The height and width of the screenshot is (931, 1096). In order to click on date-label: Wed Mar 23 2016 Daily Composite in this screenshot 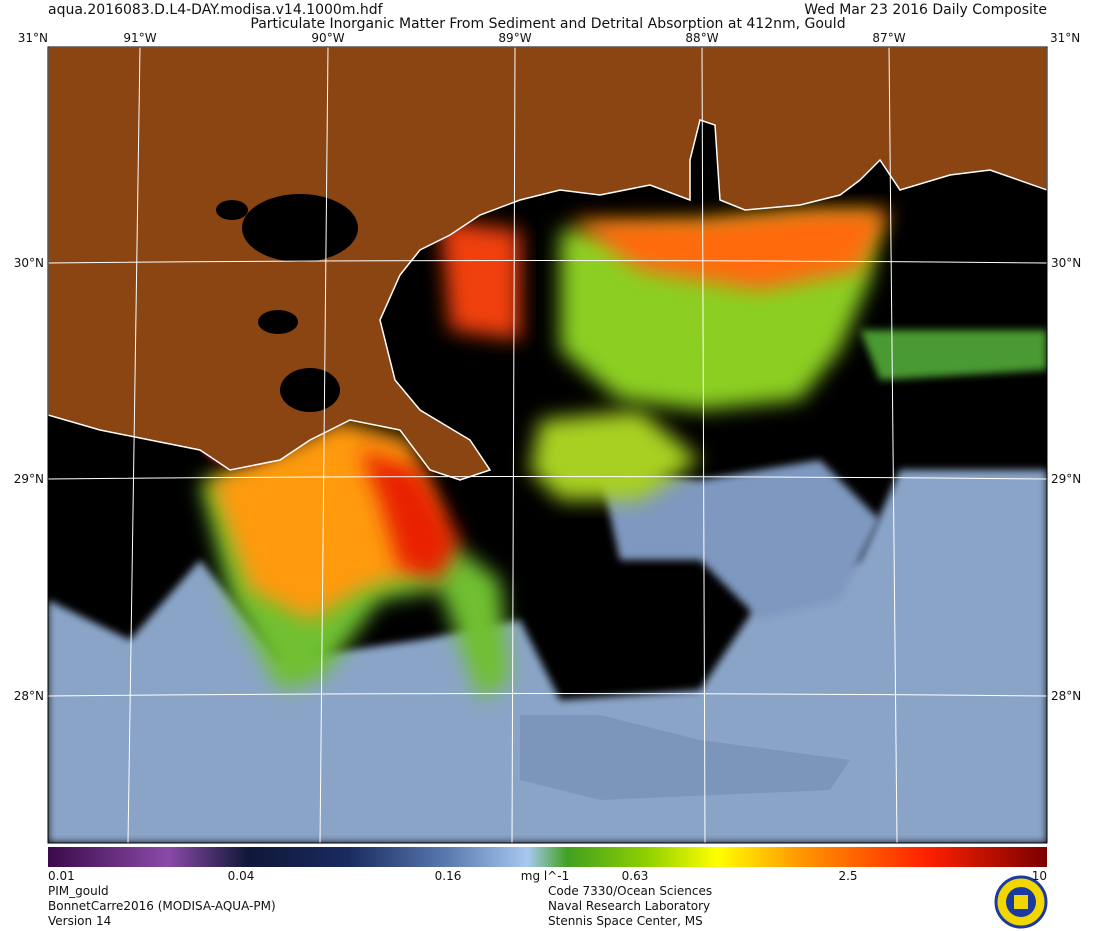, I will do `click(925, 10)`.